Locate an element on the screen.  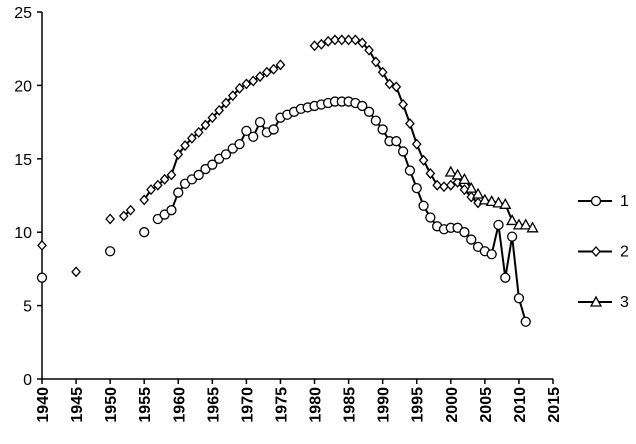
x-tick-label: 2010 is located at coordinates (520, 405).